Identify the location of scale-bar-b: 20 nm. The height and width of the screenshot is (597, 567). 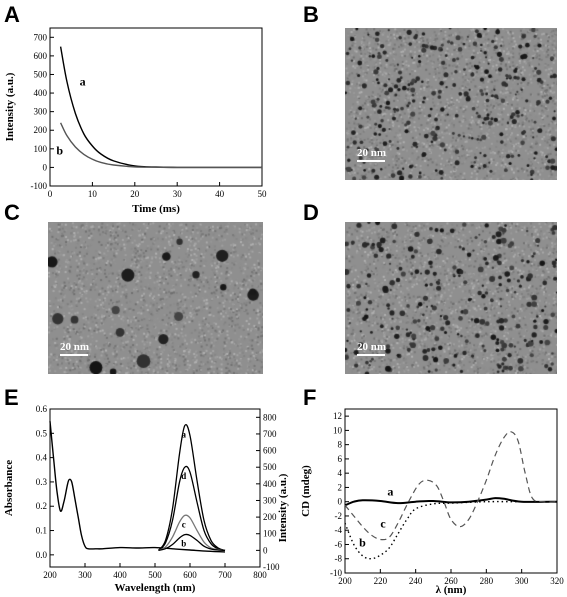
(371, 155).